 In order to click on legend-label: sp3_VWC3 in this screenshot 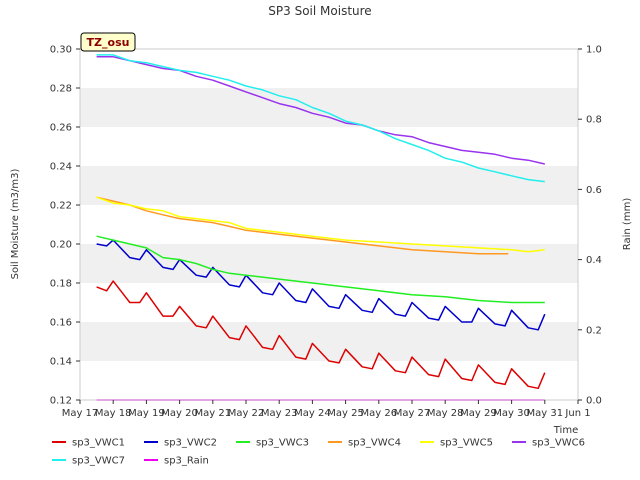, I will do `click(282, 443)`.